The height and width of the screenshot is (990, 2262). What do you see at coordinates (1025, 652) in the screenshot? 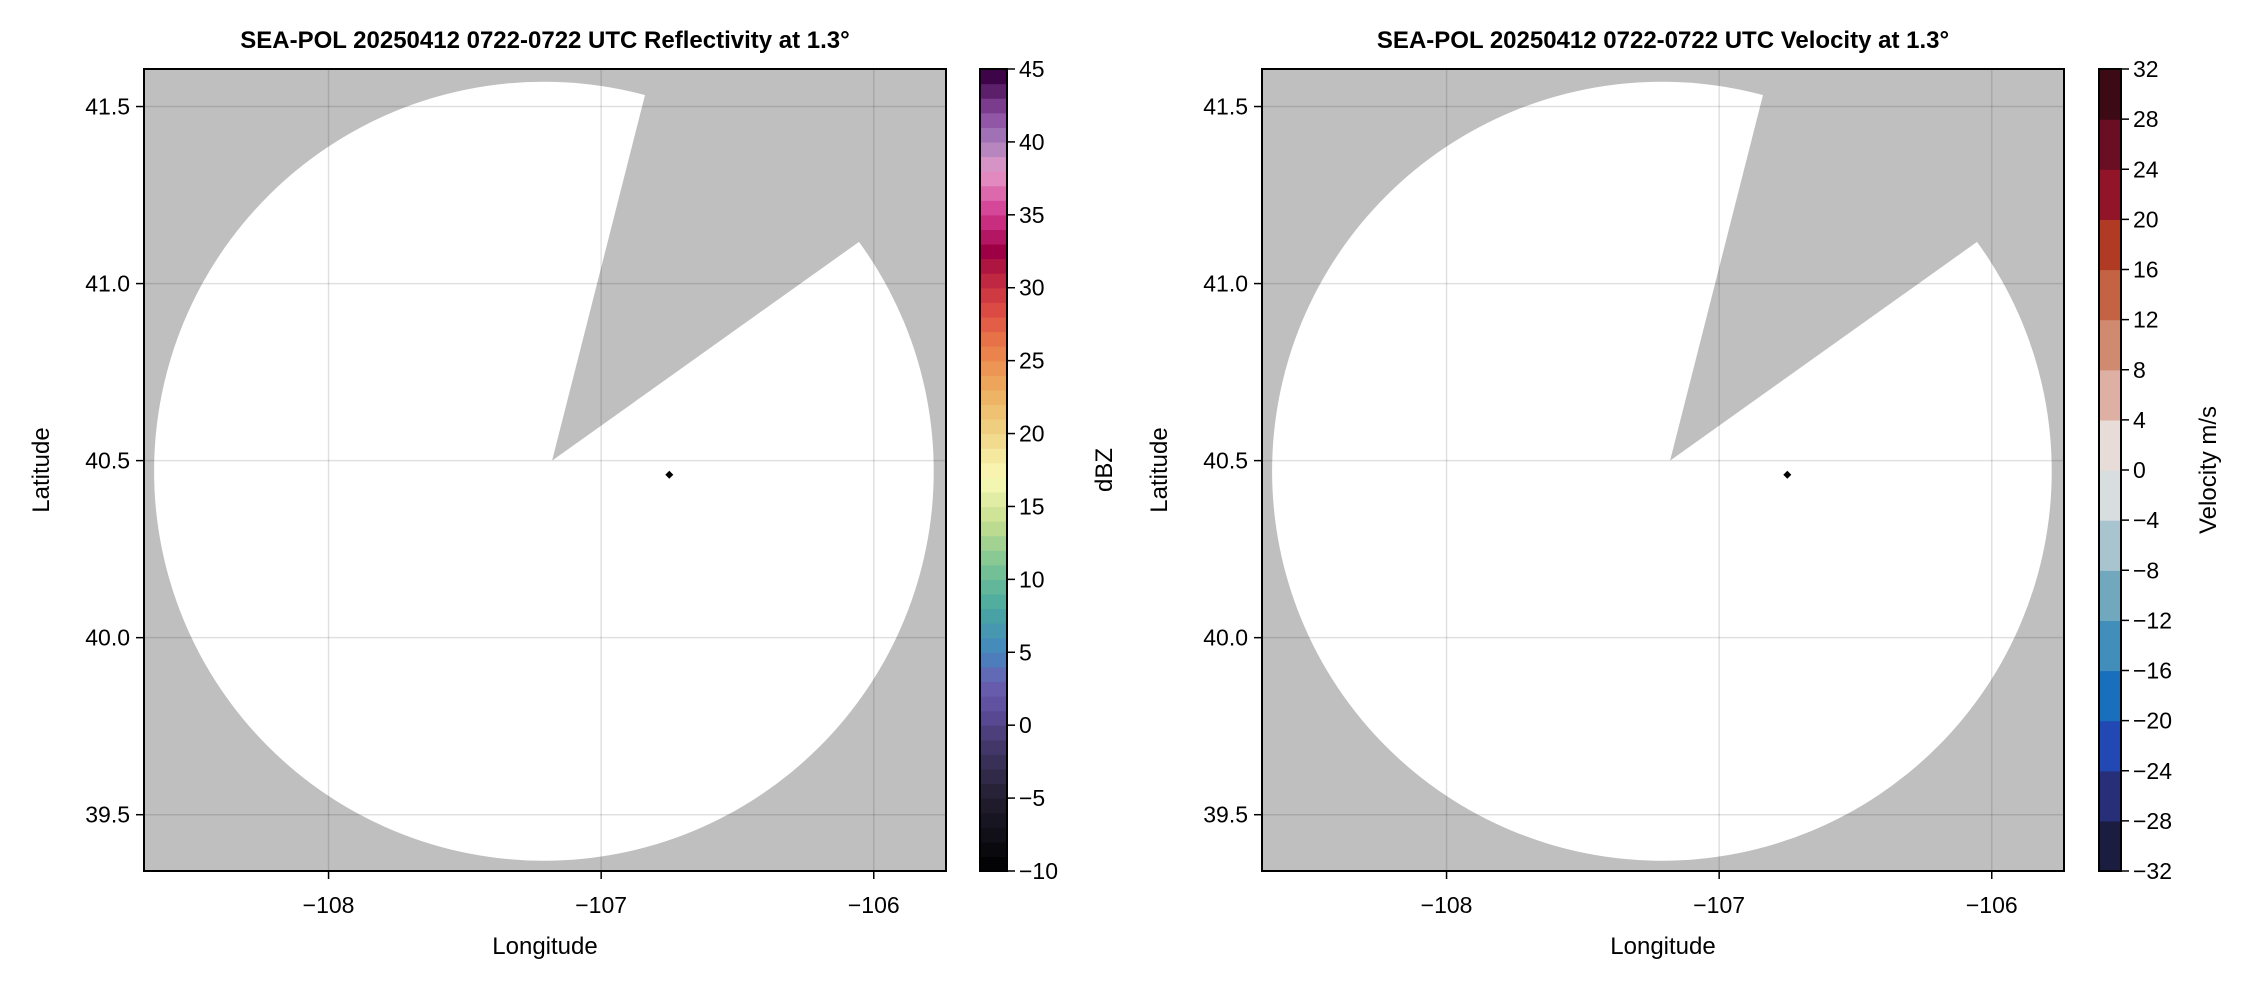
I see `colorbar-tick-label: 5` at bounding box center [1025, 652].